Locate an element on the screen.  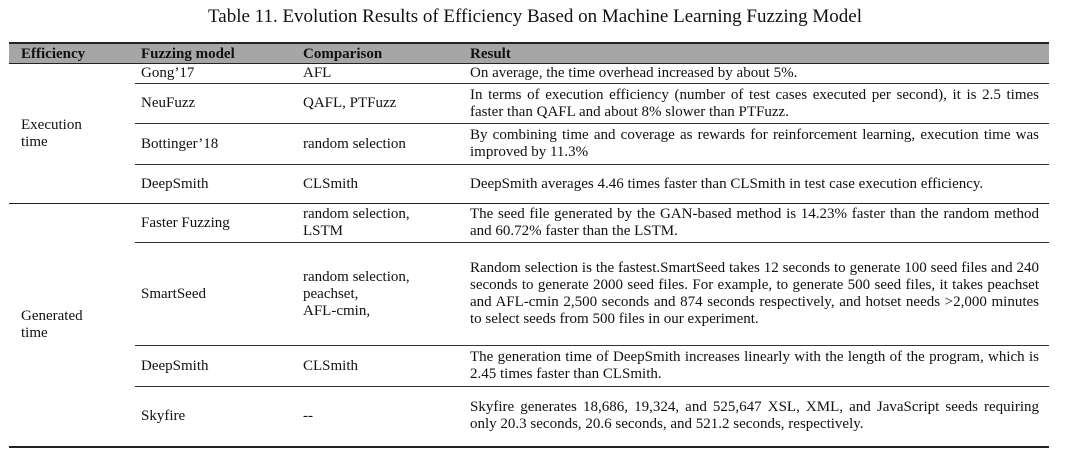
comparison-line: QAFL, PTFuzz is located at coordinates (350, 103).